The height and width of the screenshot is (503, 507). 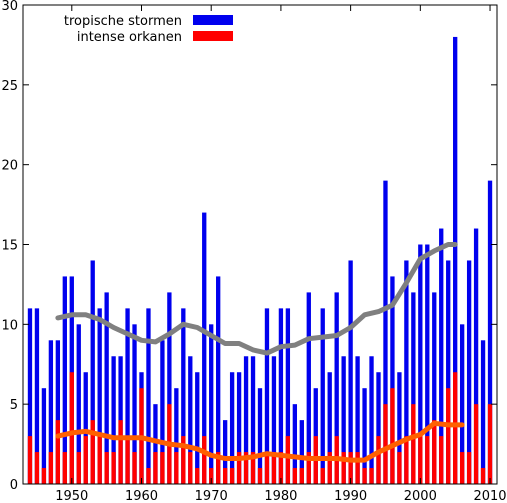 What do you see at coordinates (176, 468) in the screenshot?
I see `hurricane-bar-1965` at bounding box center [176, 468].